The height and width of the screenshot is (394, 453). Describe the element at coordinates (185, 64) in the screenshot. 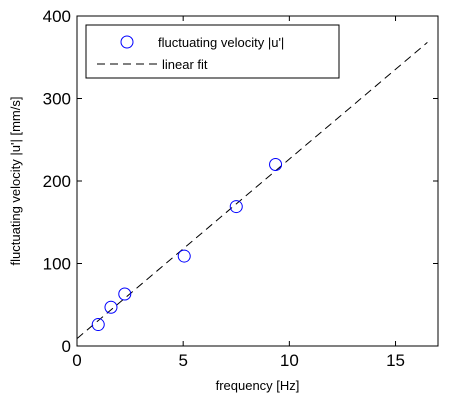

I see `legend-label-linear-fit: linear fit` at that location.